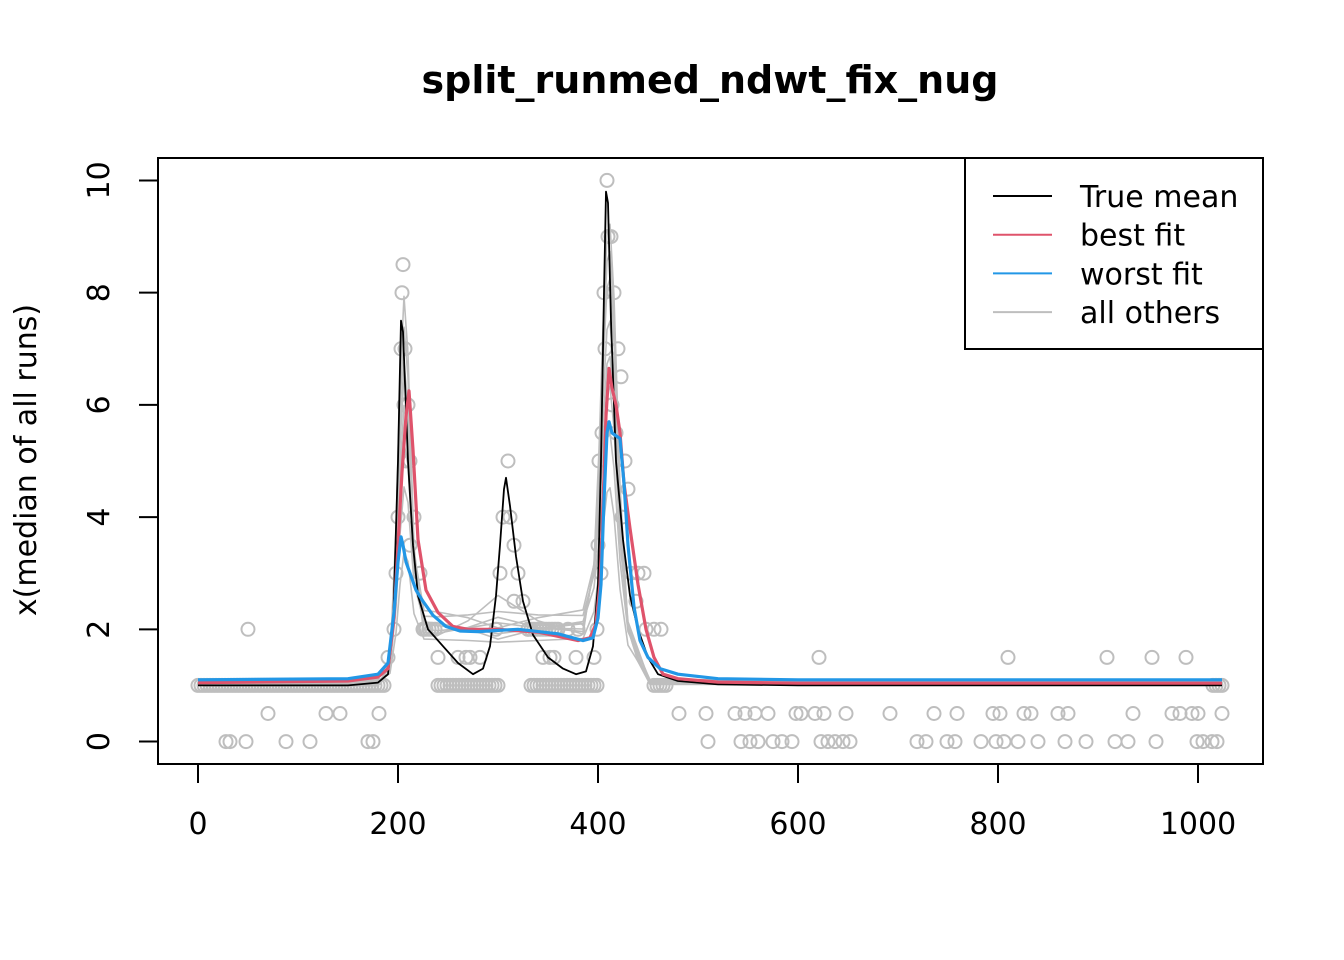  I want to click on legend-label: True mean, so click(1158, 197).